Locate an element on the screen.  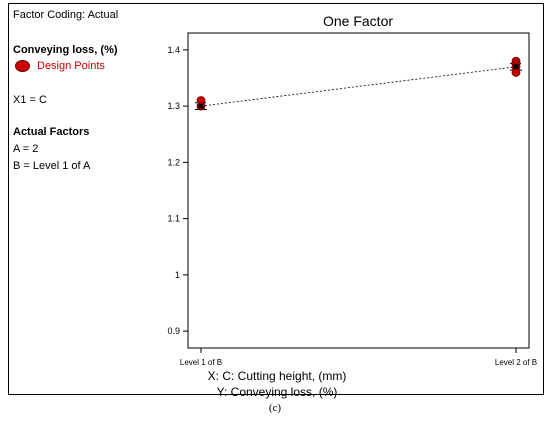
plot-marks is located at coordinates (358, 83).